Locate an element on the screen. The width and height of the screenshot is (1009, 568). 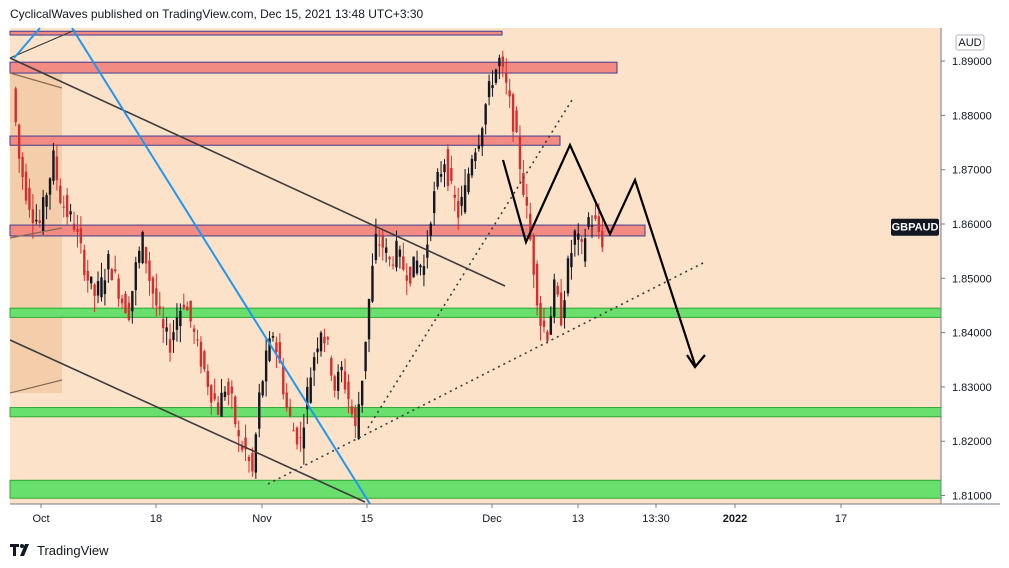
y-tick-label: 1.81000 is located at coordinates (972, 497).